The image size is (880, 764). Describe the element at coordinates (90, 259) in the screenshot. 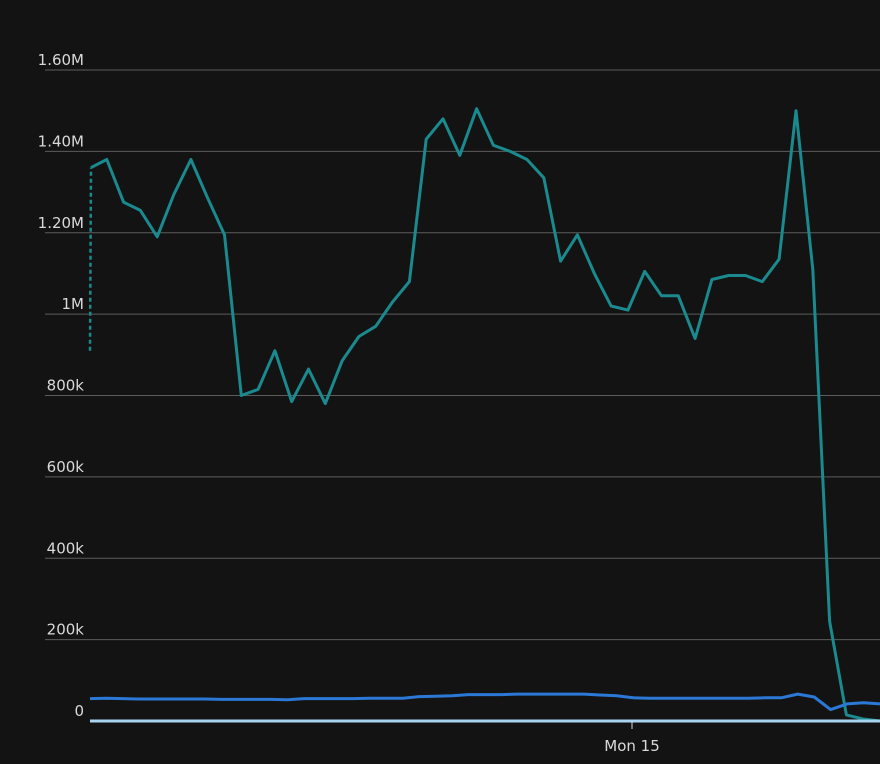

I see `series-0-dashed-lead` at that location.